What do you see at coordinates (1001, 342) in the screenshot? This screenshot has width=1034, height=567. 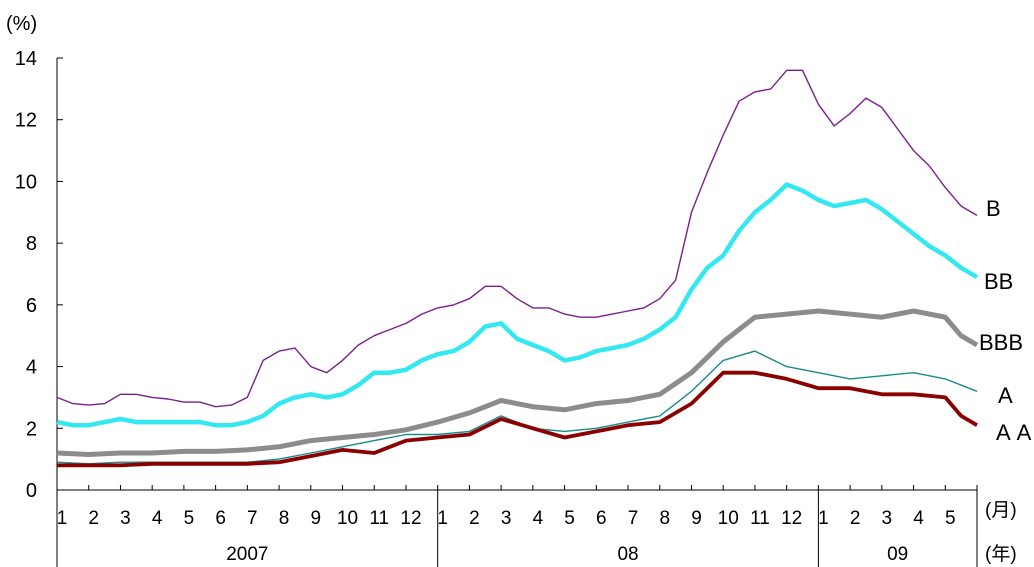 I see `series-label-bbb: BBB` at bounding box center [1001, 342].